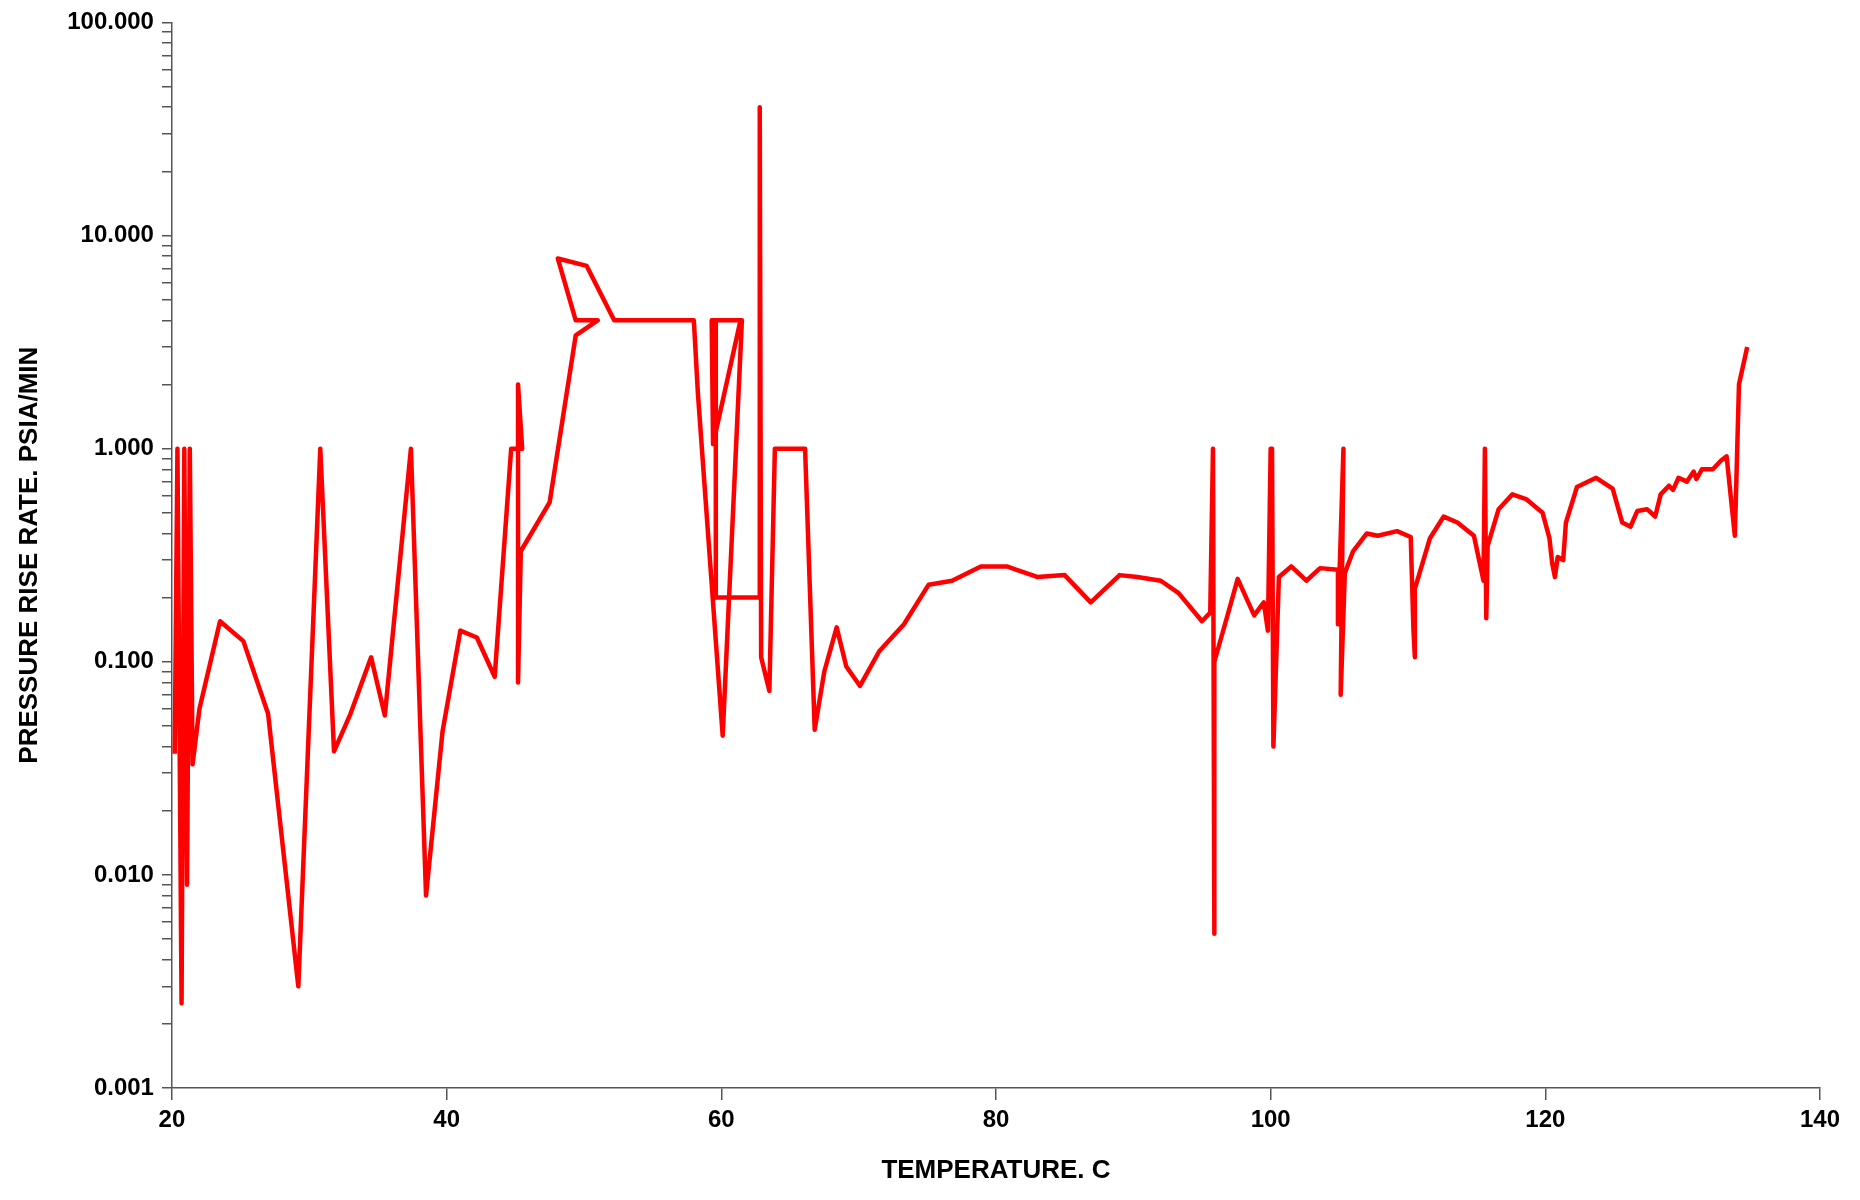  I want to click on x-tick-label: 60, so click(721, 1119).